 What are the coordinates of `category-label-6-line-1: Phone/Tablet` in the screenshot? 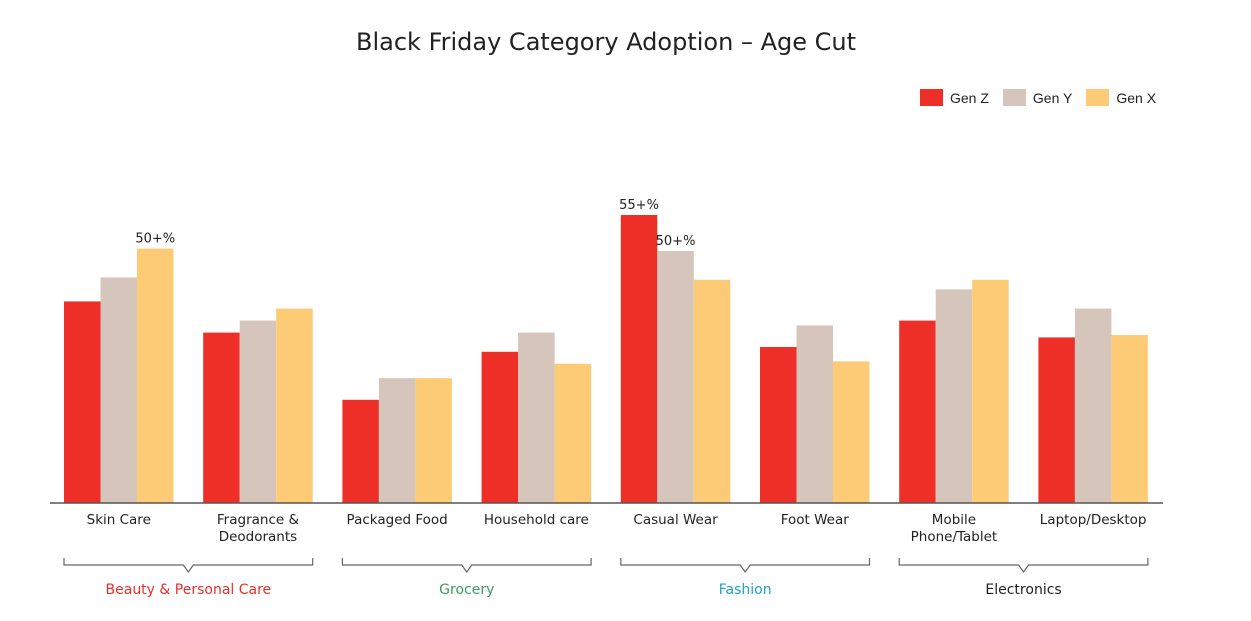 It's located at (954, 537).